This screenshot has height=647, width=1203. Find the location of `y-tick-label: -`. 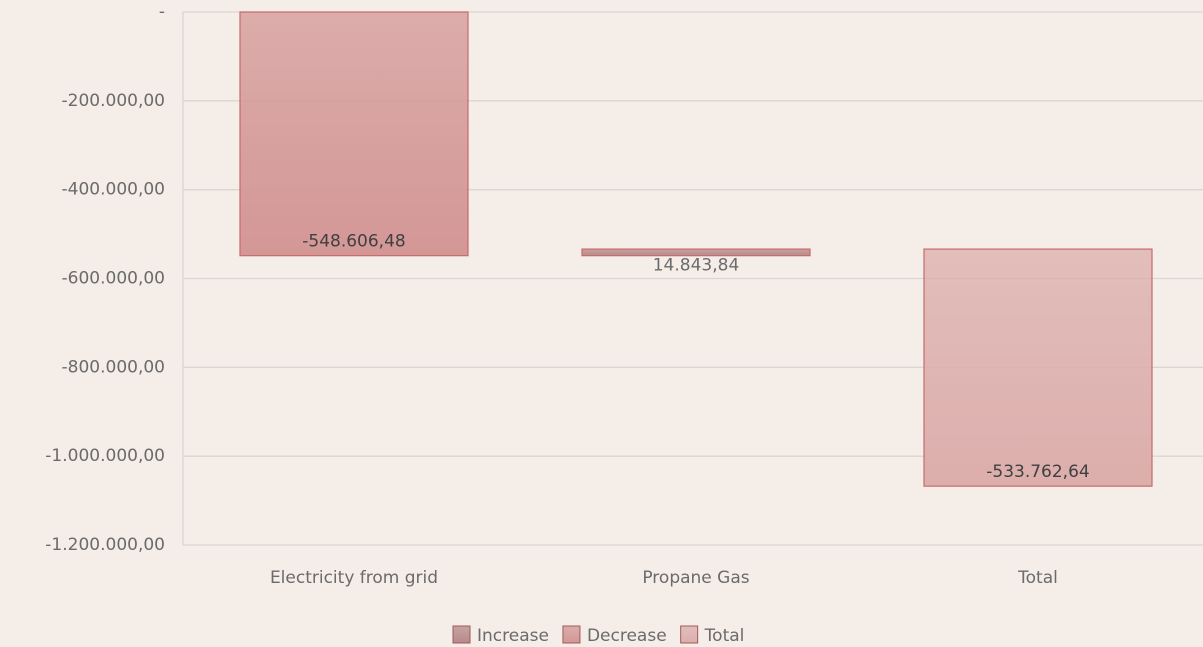

y-tick-label: - is located at coordinates (162, 12).